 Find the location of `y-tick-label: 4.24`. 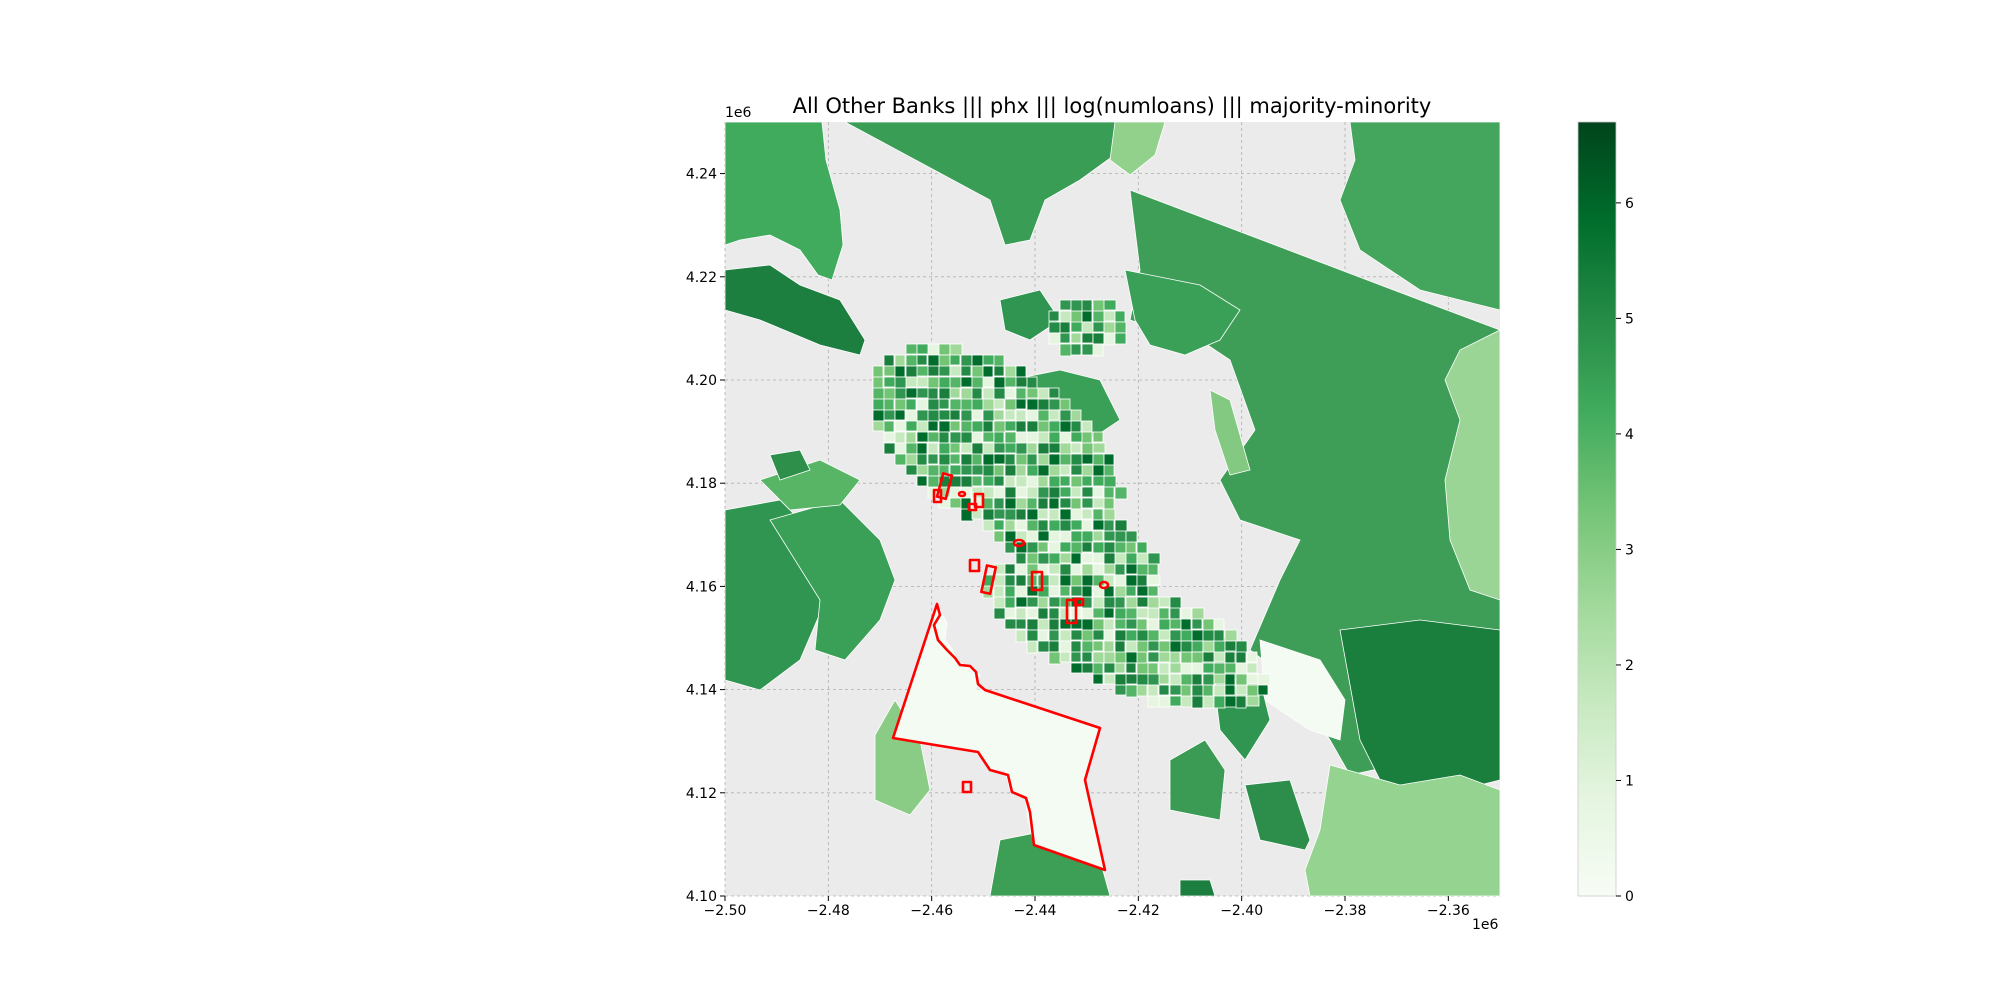

y-tick-label: 4.24 is located at coordinates (701, 175).